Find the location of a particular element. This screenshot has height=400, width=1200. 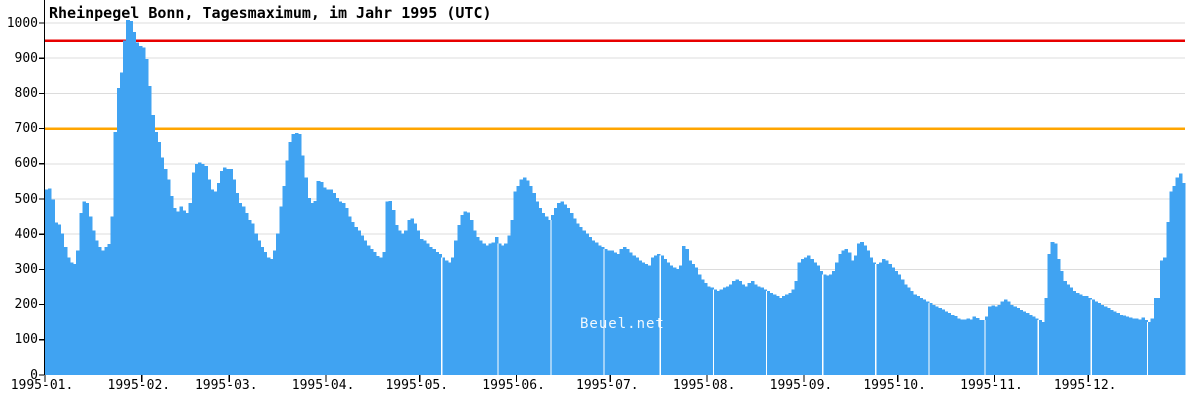

x-axis-tick-label: 1995-09. is located at coordinates (801, 385).